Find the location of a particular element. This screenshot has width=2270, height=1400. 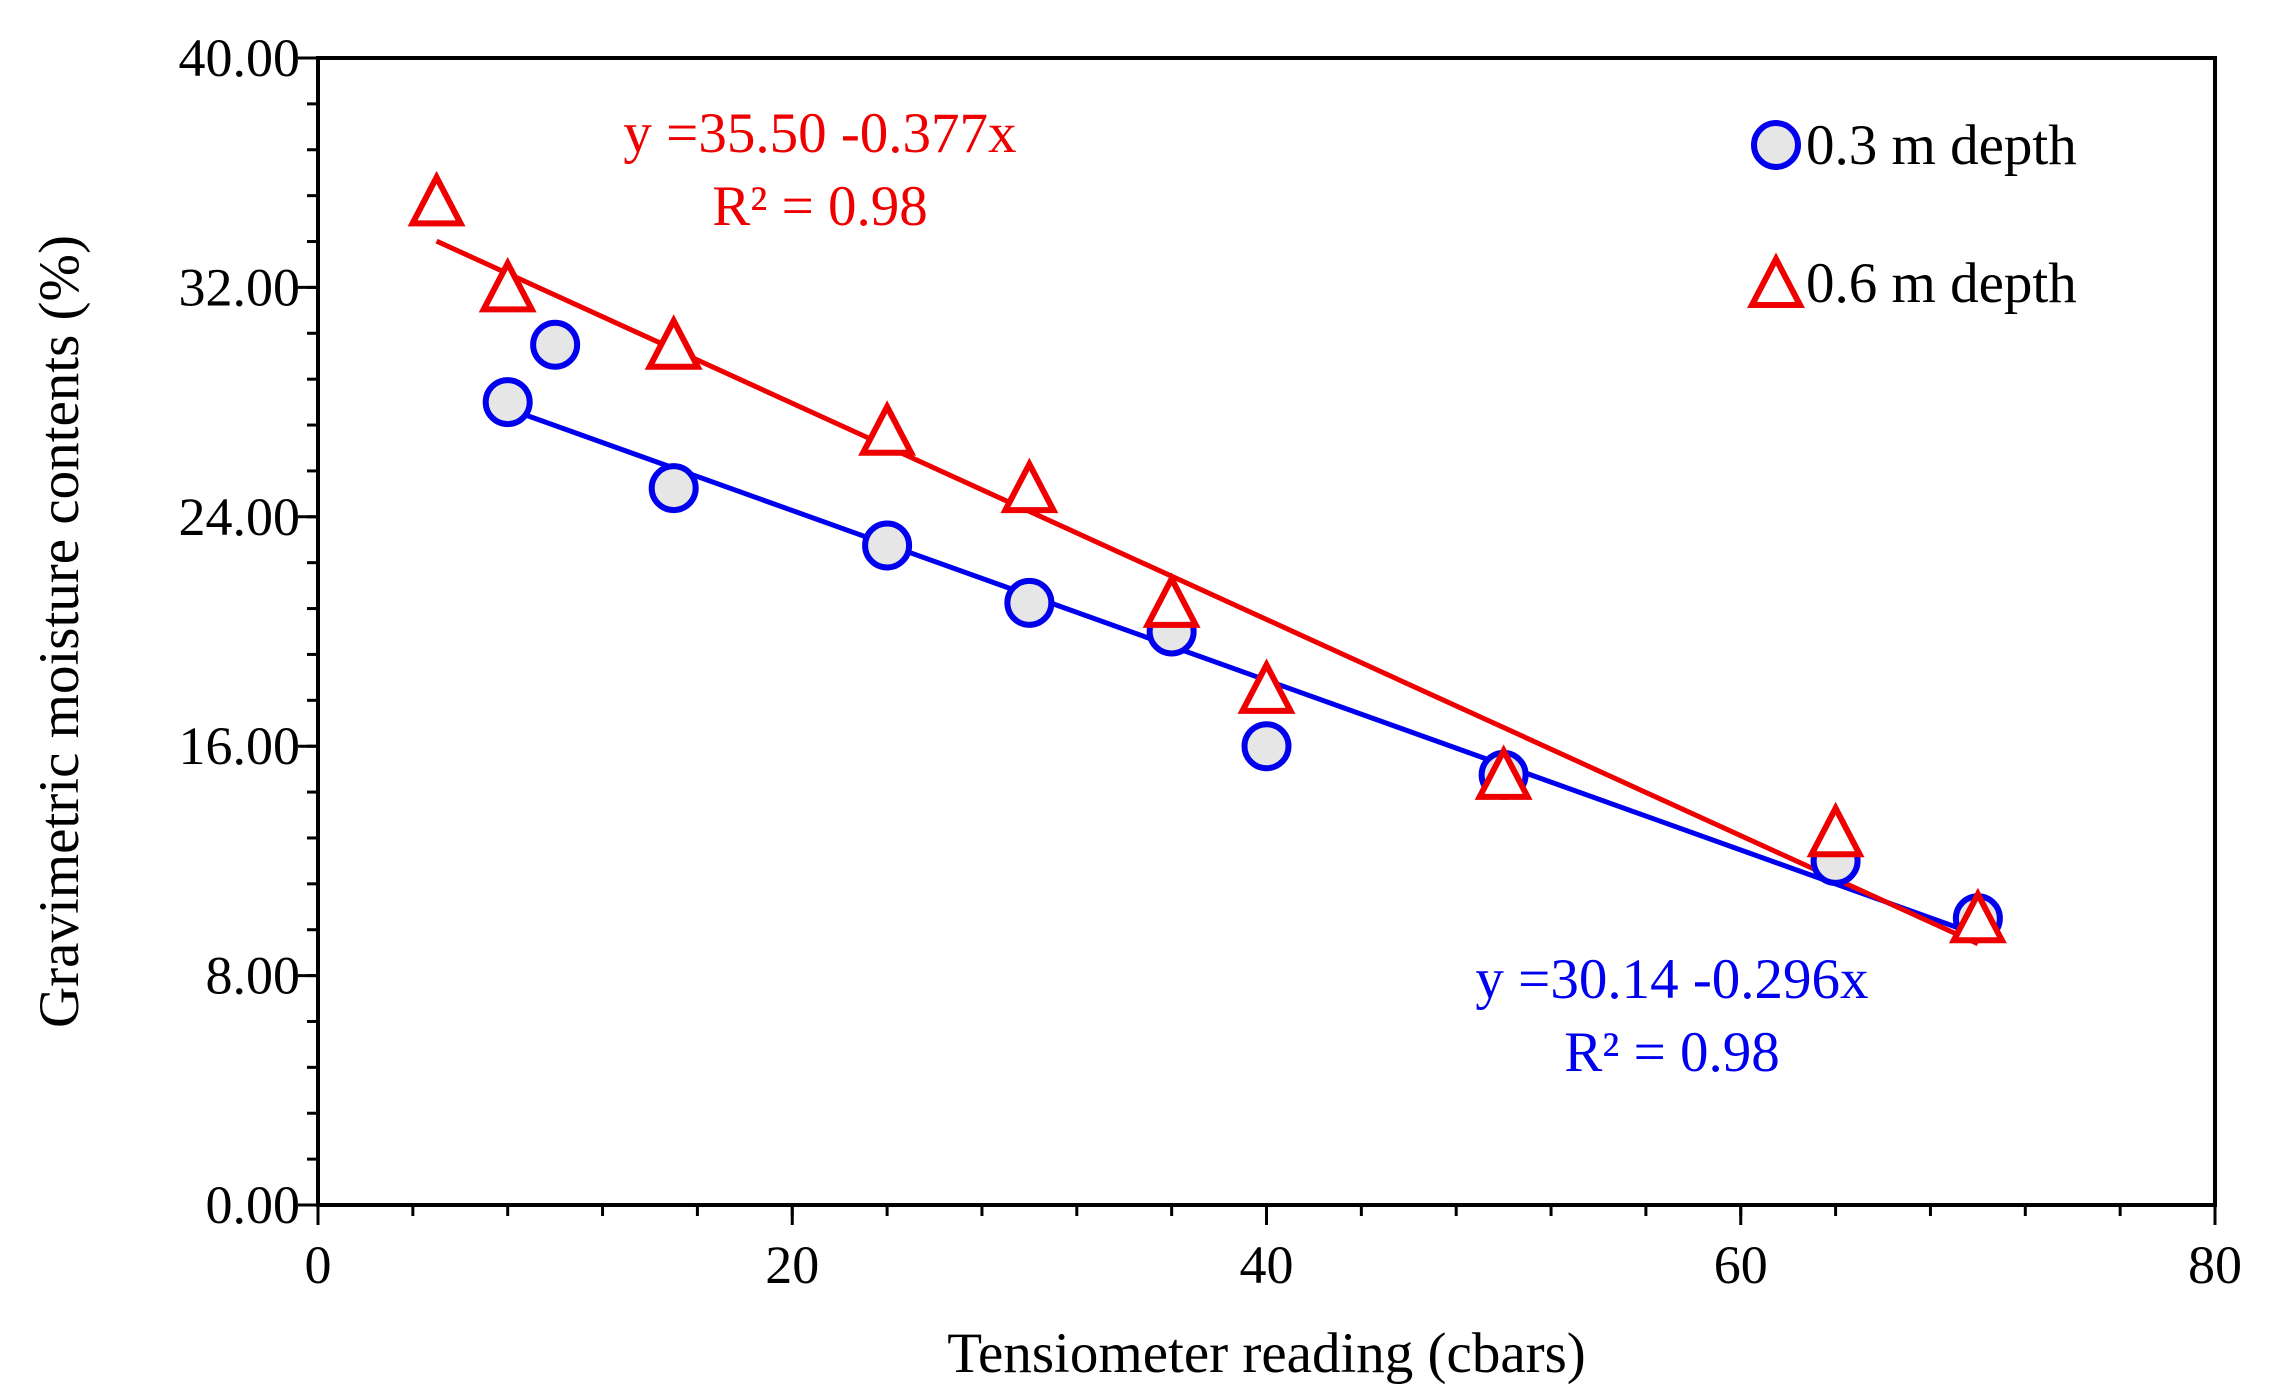

y-tick-label: 24.00 is located at coordinates (240, 517).